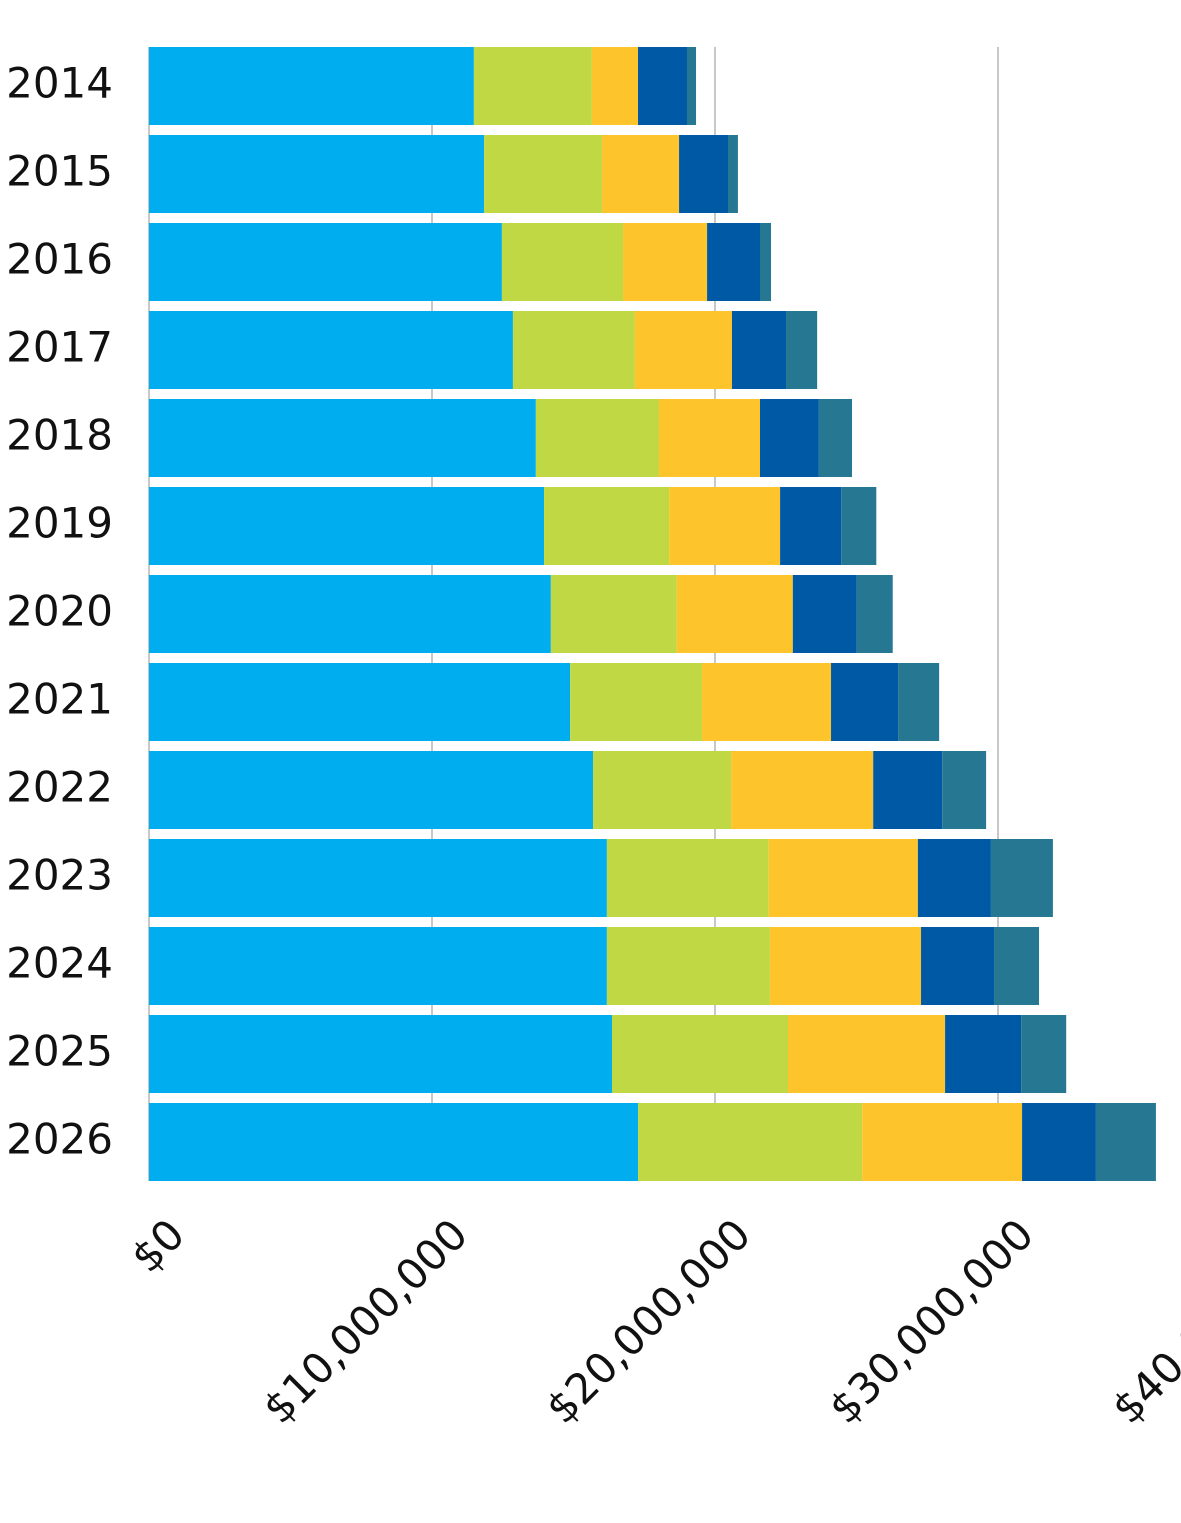 Image resolution: width=1181 pixels, height=1523 pixels. Describe the element at coordinates (59, 963) in the screenshot. I see `y-tick-label: 2024` at that location.